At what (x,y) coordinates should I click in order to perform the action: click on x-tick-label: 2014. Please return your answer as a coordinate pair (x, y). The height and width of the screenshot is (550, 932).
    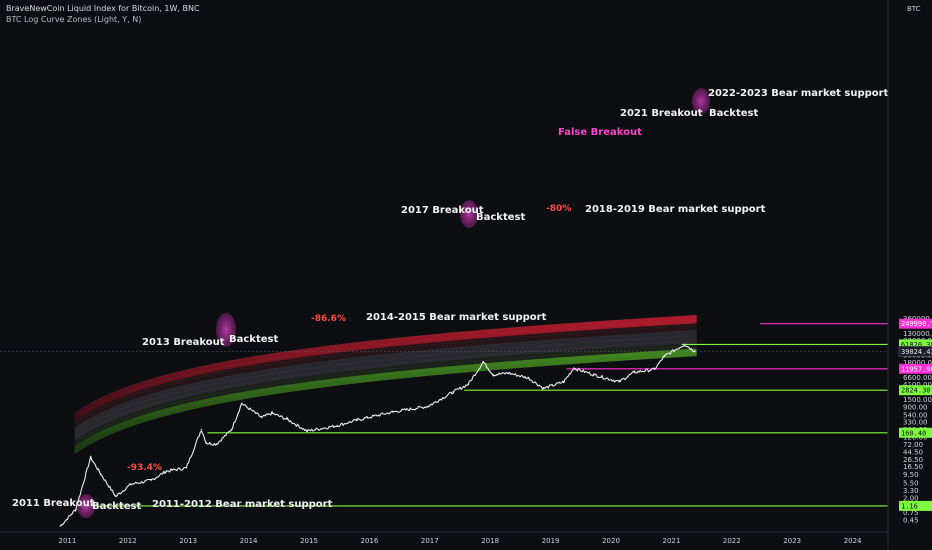
    Looking at the image, I should click on (249, 541).